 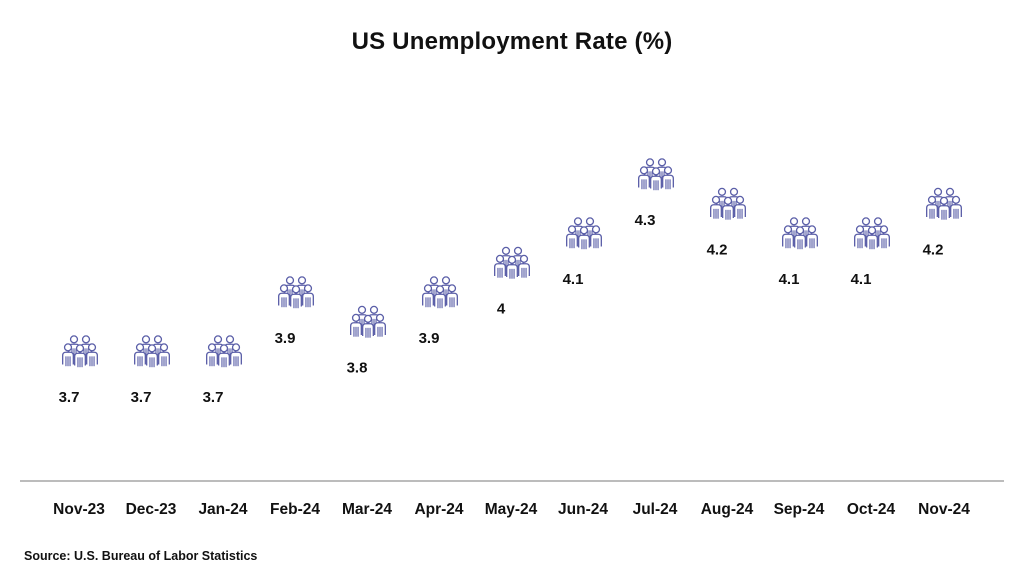 What do you see at coordinates (295, 509) in the screenshot?
I see `x-tick-label: Feb-24` at bounding box center [295, 509].